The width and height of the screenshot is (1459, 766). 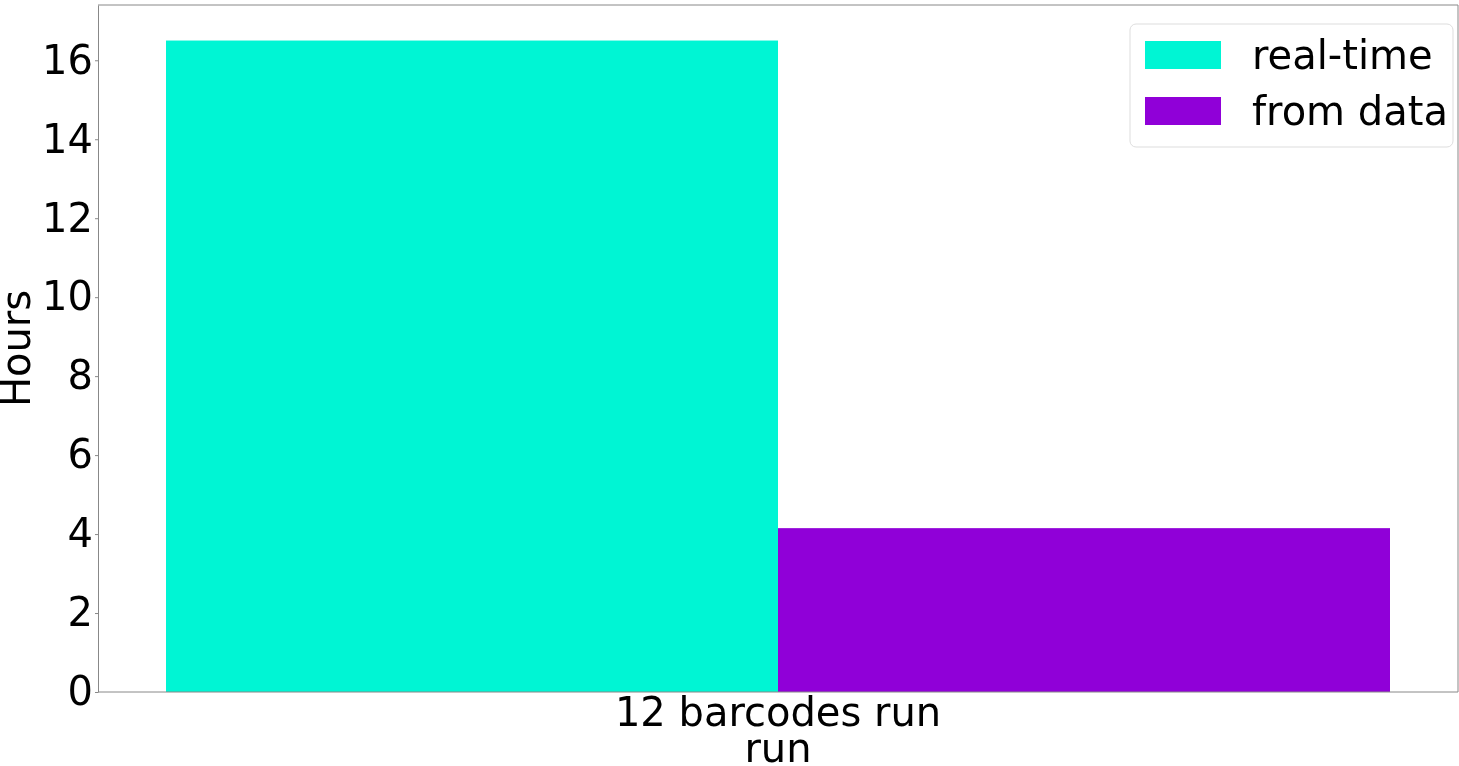 I want to click on y-tick-label: 10, so click(x=67, y=296).